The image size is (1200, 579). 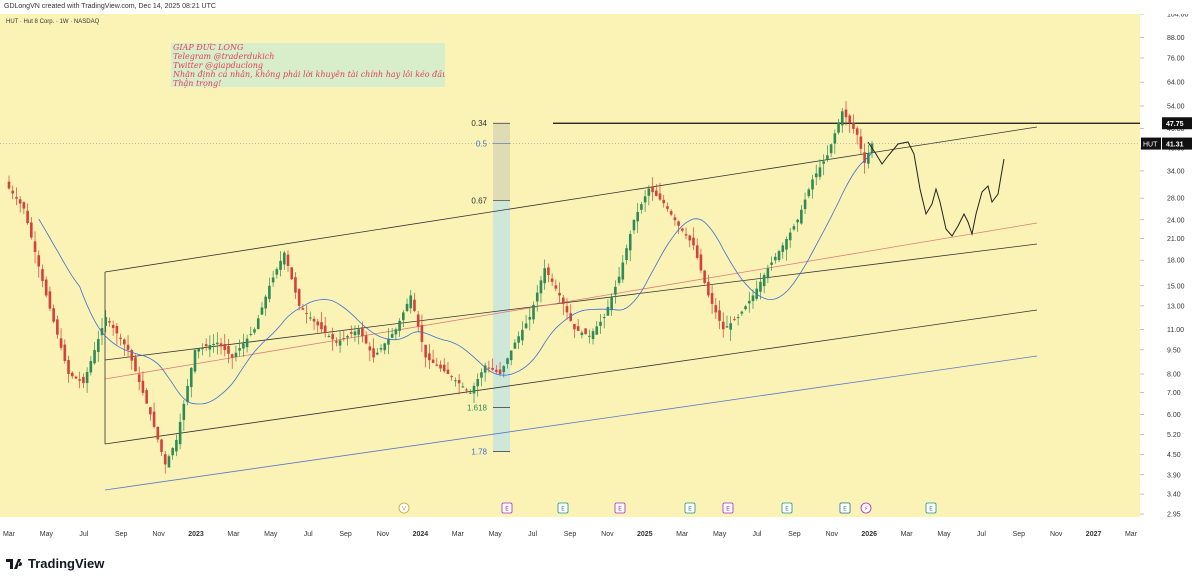 What do you see at coordinates (1170, 265) in the screenshot?
I see `price-axis` at bounding box center [1170, 265].